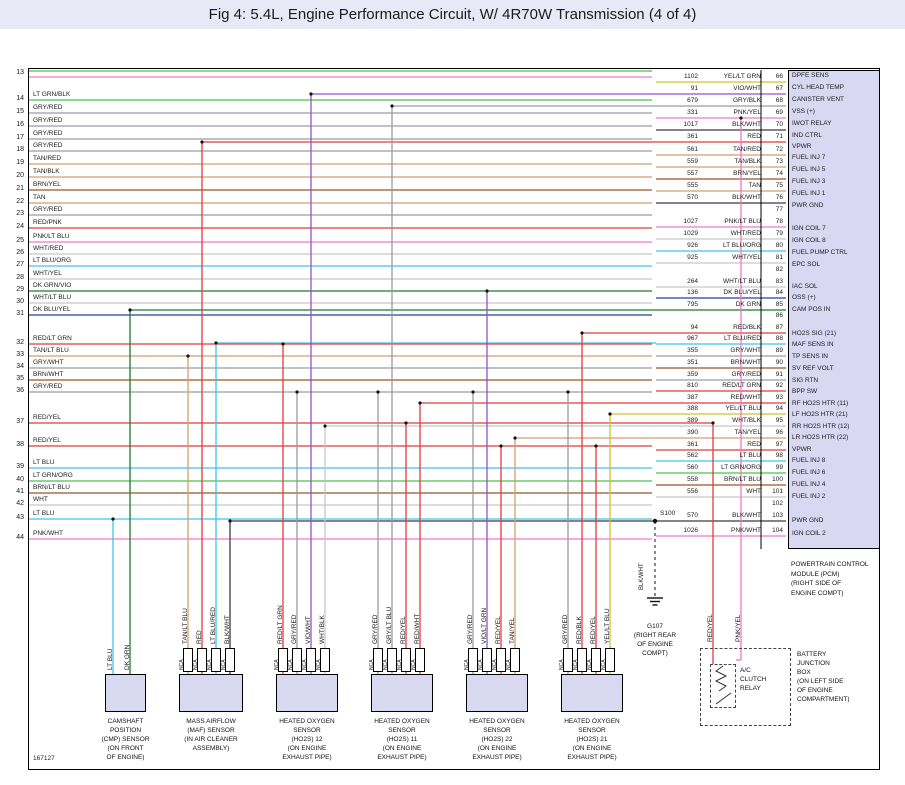 This screenshot has width=905, height=785. Describe the element at coordinates (692, 444) in the screenshot. I see `pcm-circuit-number: 361` at that location.